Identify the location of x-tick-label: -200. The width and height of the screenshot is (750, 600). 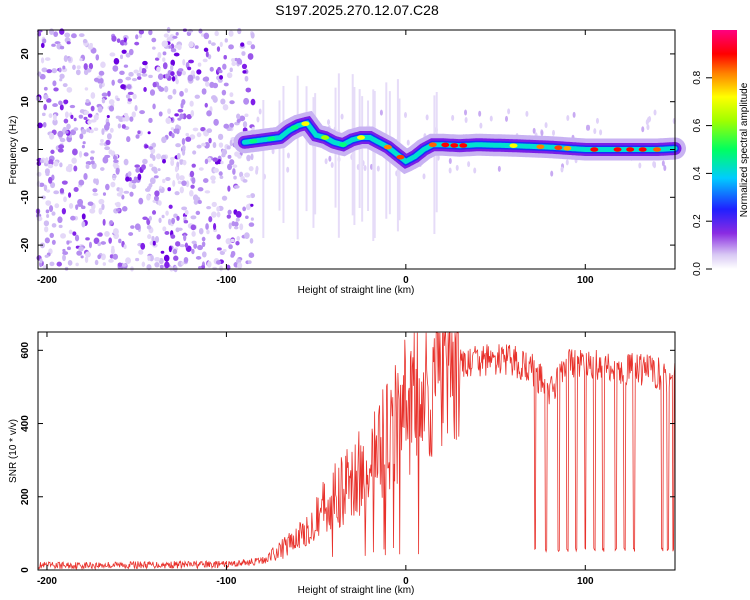
(47, 581).